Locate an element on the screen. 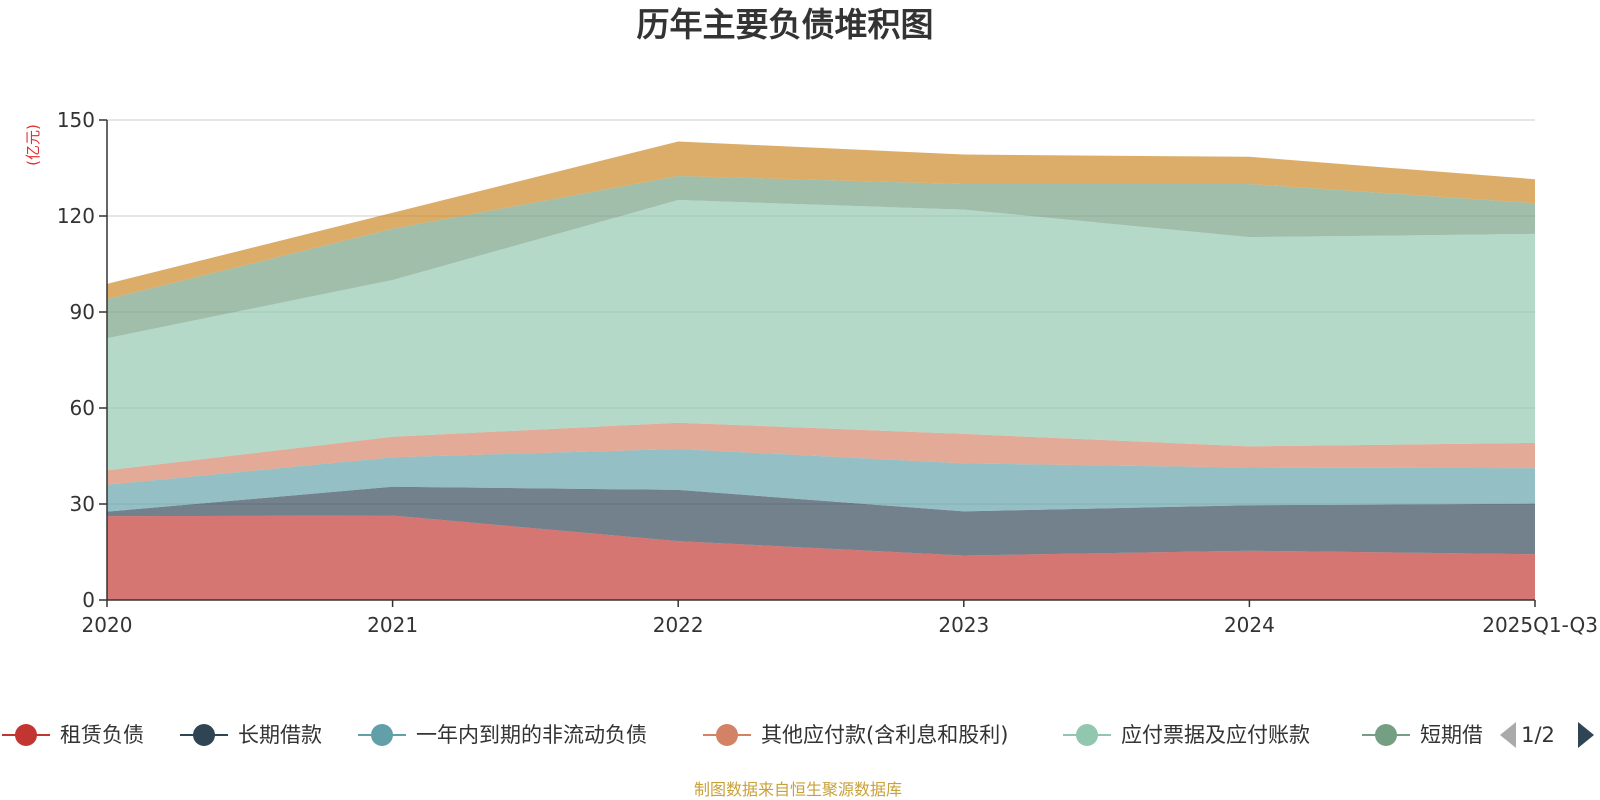  x-tick-label: 2025Q1-Q3 is located at coordinates (1540, 625).